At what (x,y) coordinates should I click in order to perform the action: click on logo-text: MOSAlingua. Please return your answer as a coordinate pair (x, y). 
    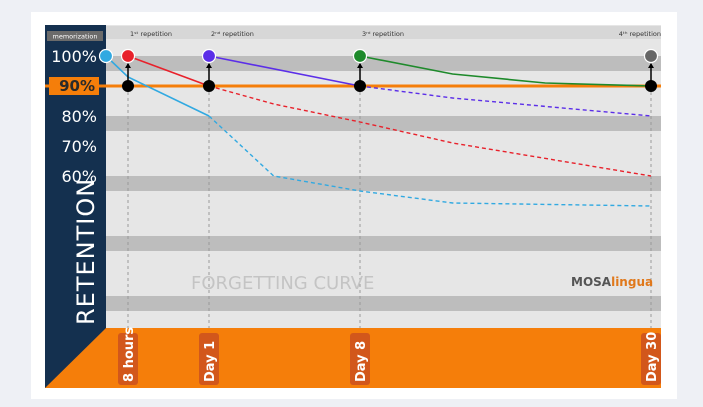
    Looking at the image, I should click on (612, 282).